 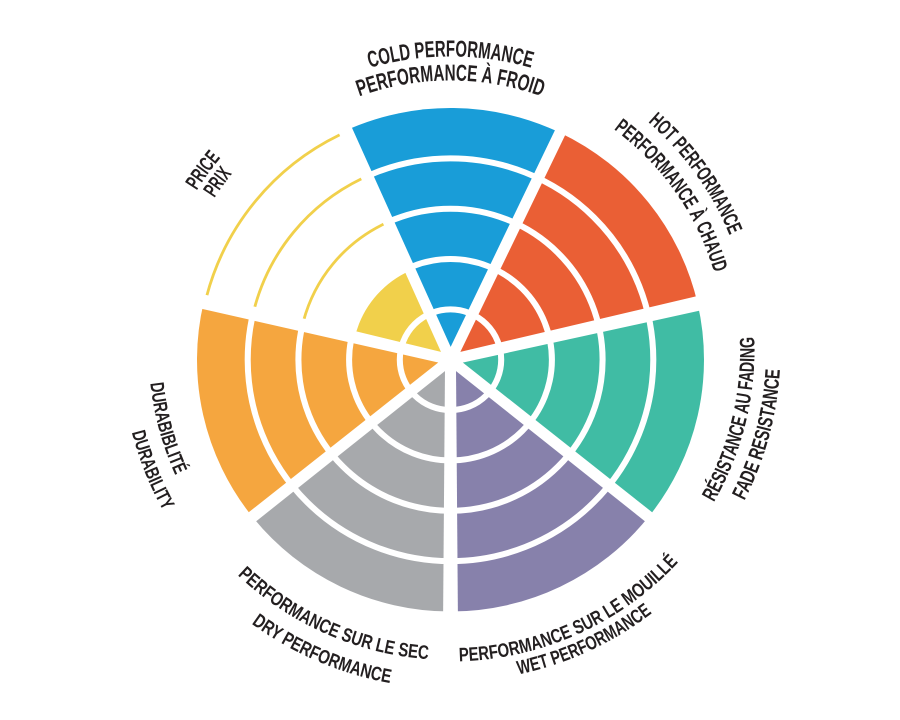 What do you see at coordinates (403, 650) in the screenshot?
I see `svg-text: S` at bounding box center [403, 650].